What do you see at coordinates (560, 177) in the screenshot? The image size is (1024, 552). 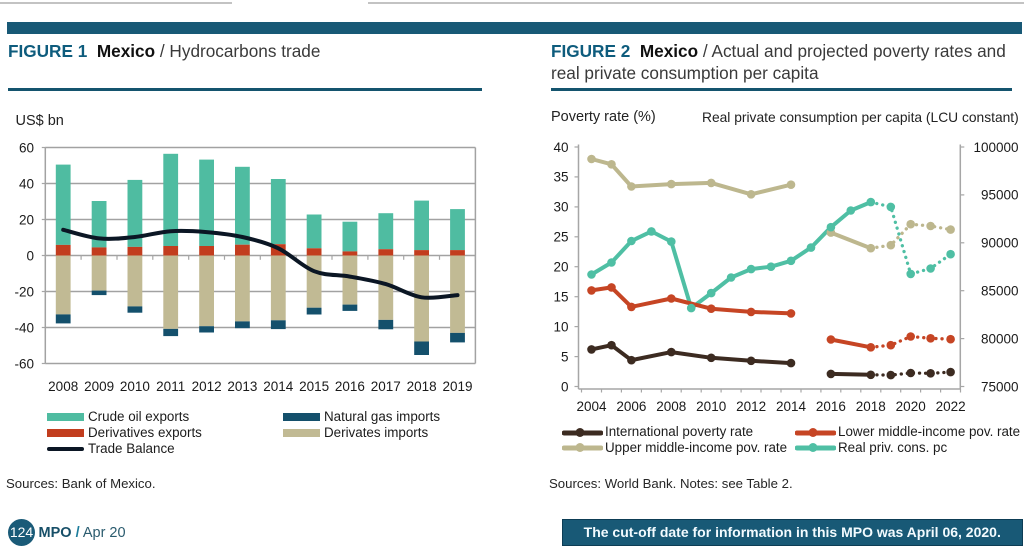 I see `svg-text: 35` at bounding box center [560, 177].